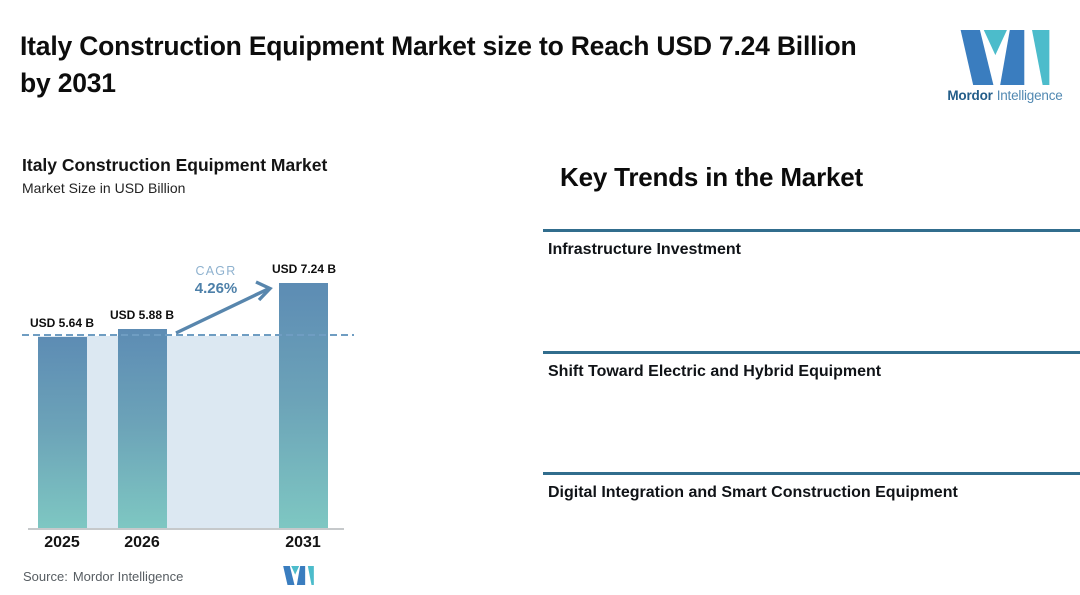 The height and width of the screenshot is (595, 1080). I want to click on x-tick-2026: 2026, so click(142, 542).